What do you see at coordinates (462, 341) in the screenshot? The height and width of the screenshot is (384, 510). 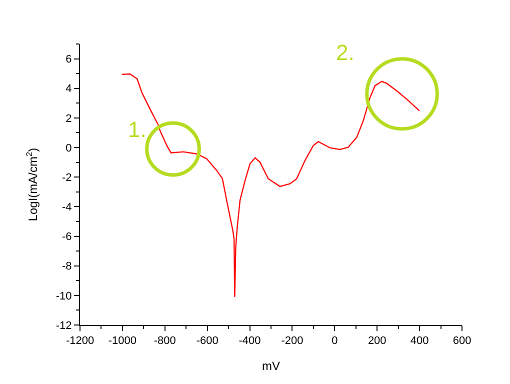 I see `x-tick-label: 600` at bounding box center [462, 341].